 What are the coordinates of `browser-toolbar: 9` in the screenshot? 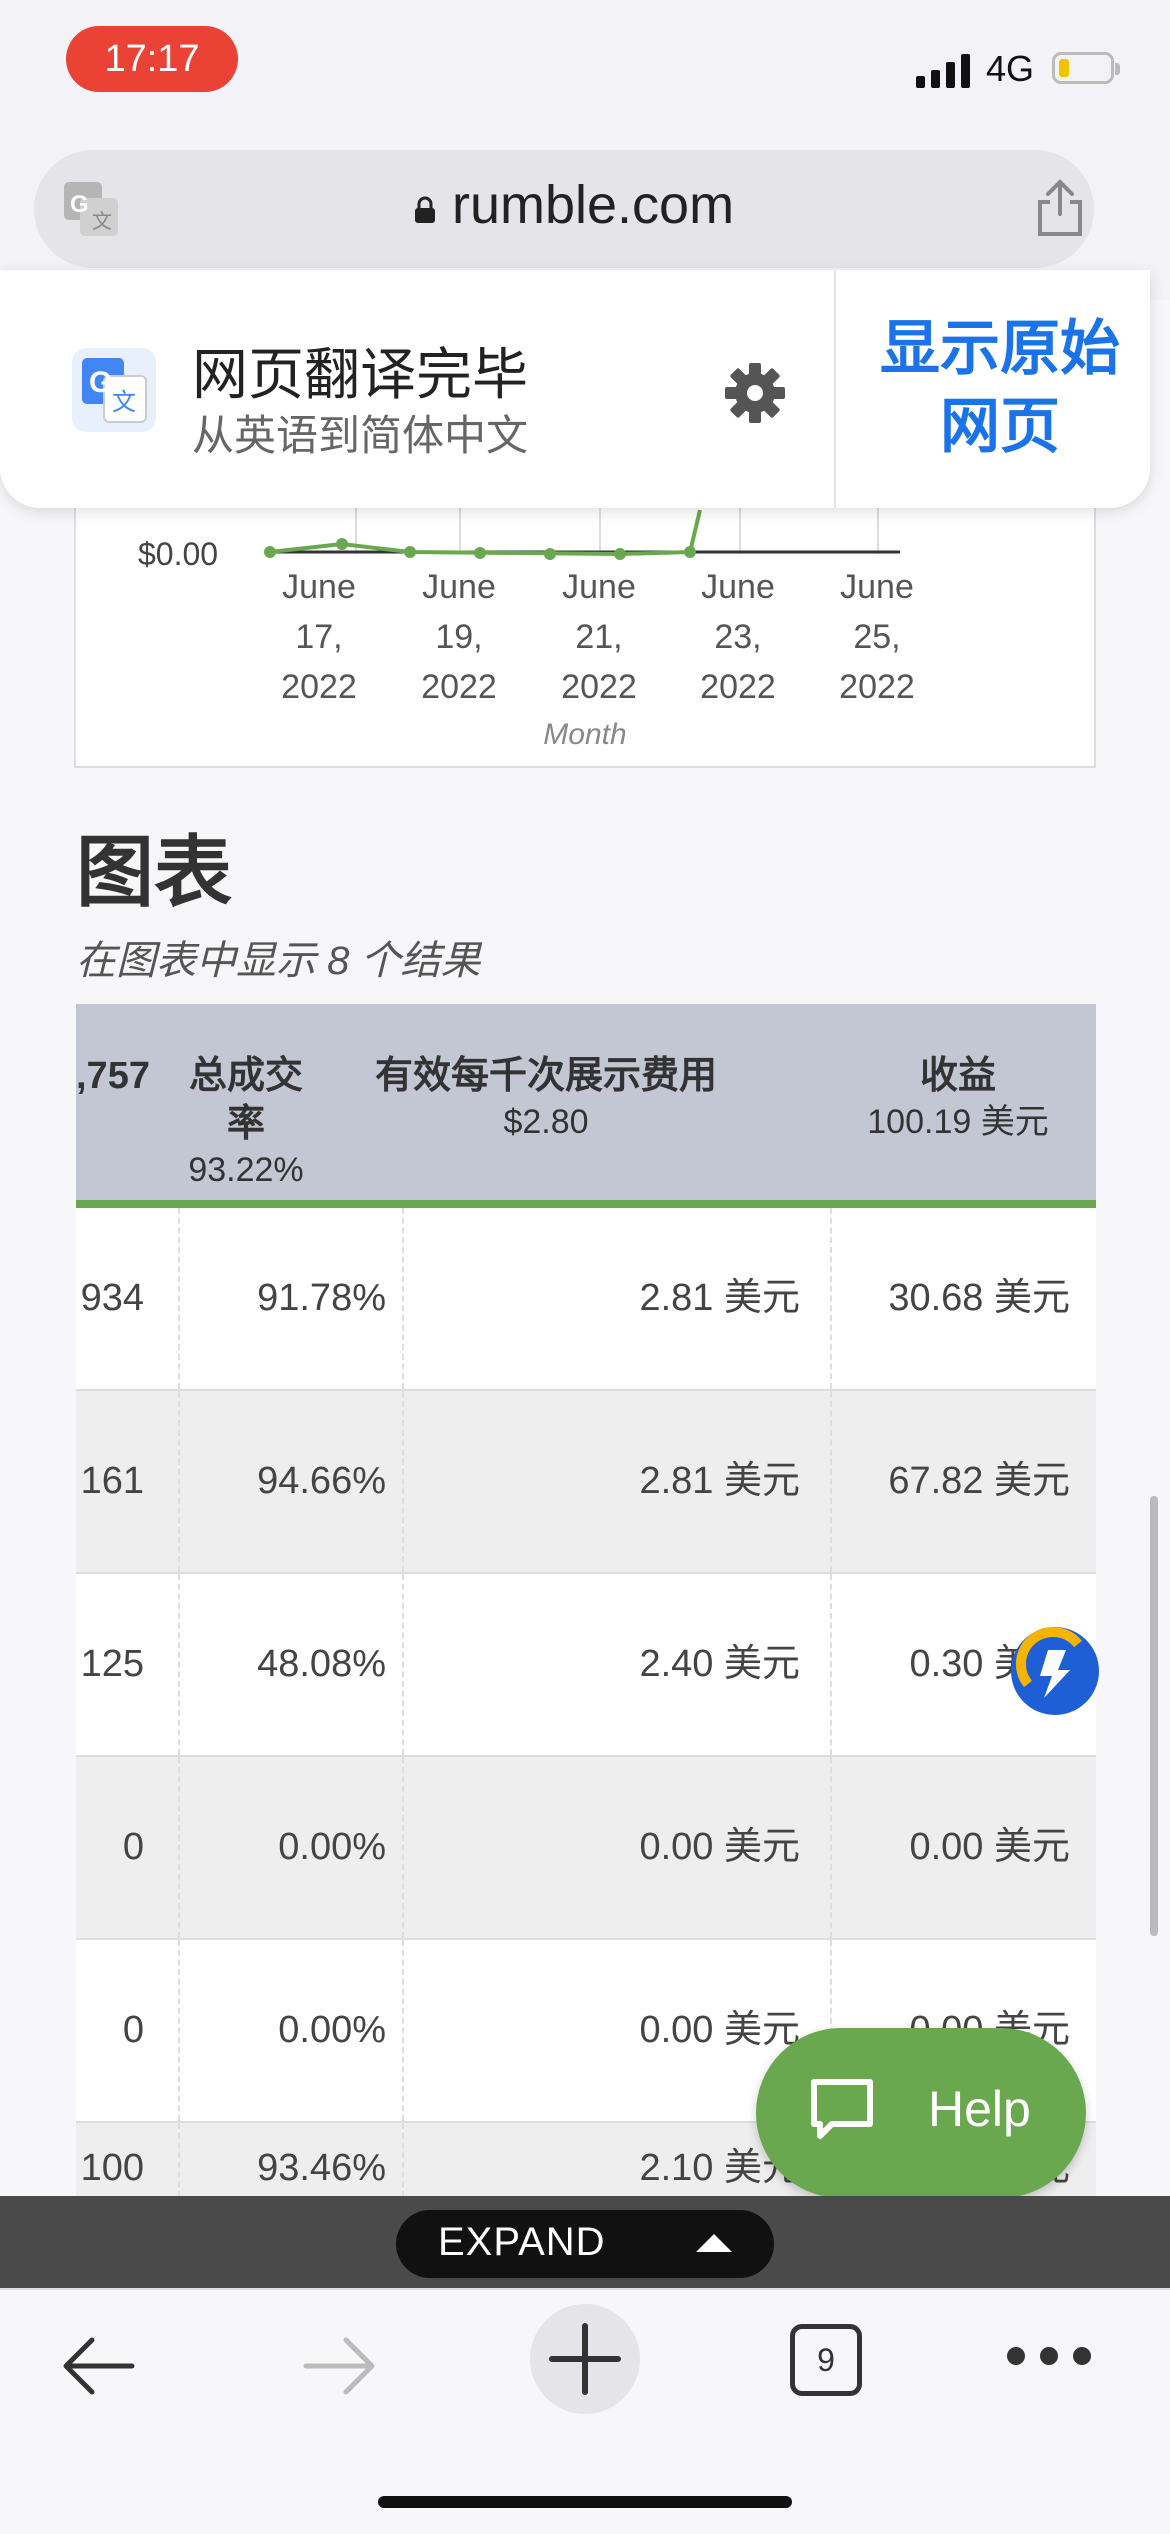 It's located at (585, 2411).